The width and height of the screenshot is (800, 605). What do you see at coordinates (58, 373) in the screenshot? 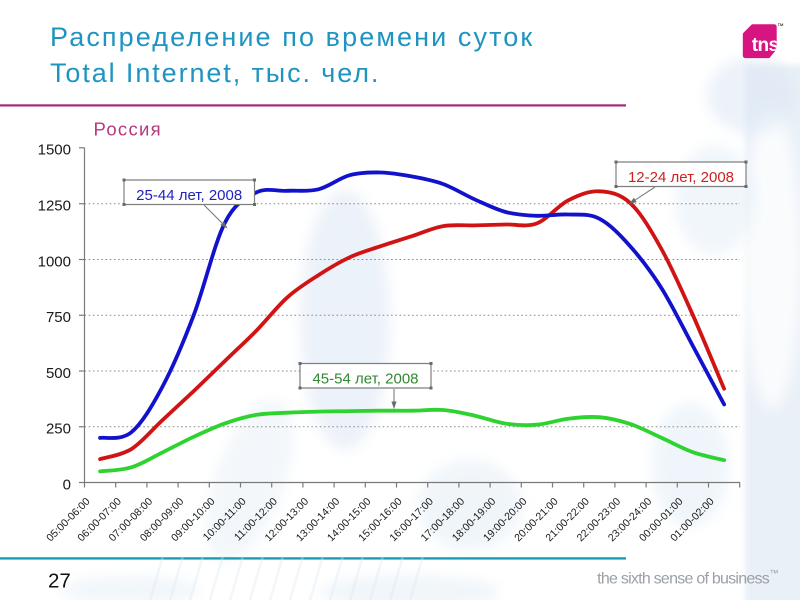
I see `svg-text: 500` at bounding box center [58, 373].